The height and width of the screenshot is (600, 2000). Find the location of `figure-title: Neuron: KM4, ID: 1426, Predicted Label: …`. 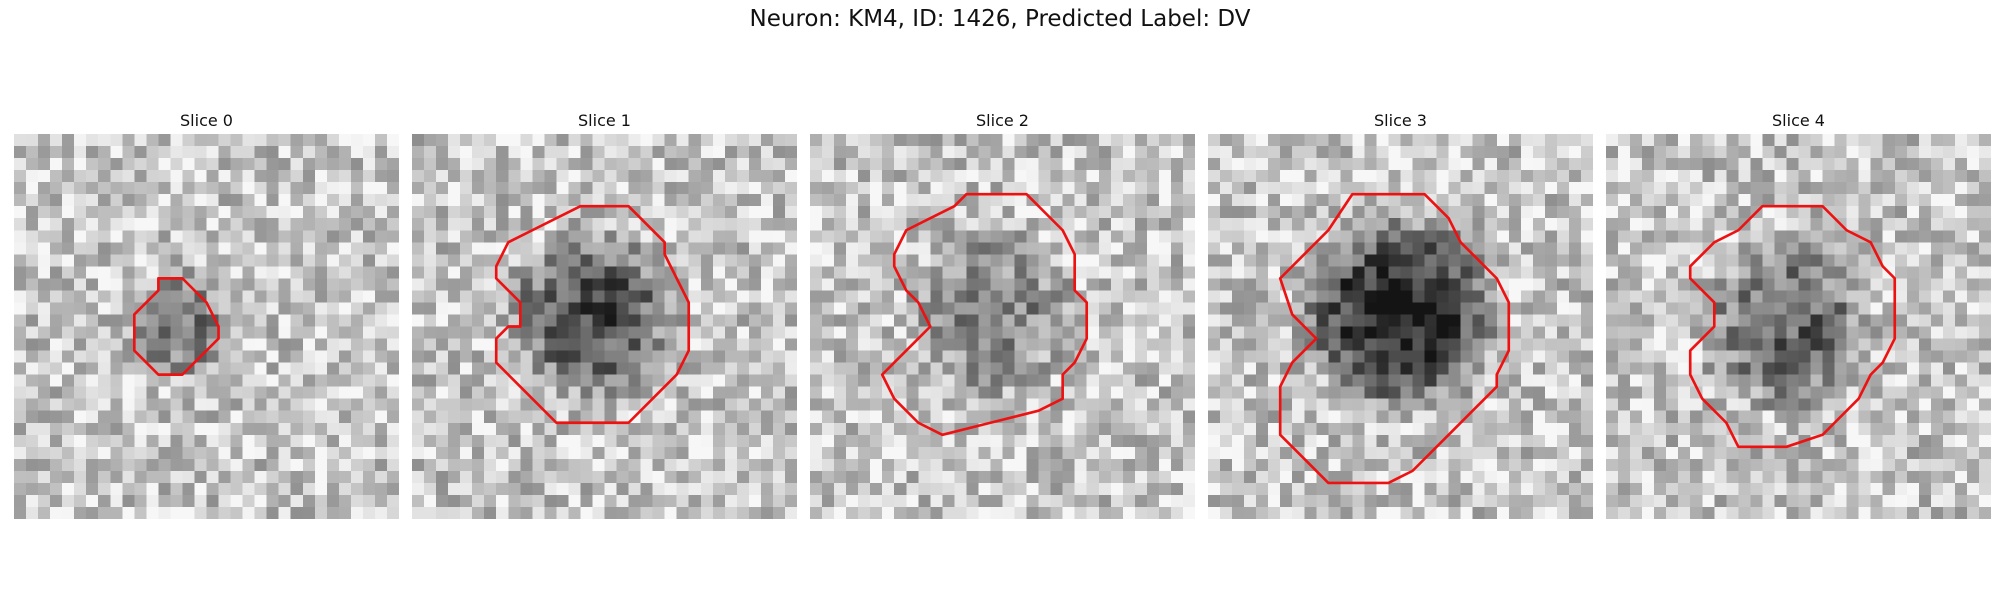

figure-title: Neuron: KM4, ID: 1426, Predicted Label: … is located at coordinates (1000, 19).